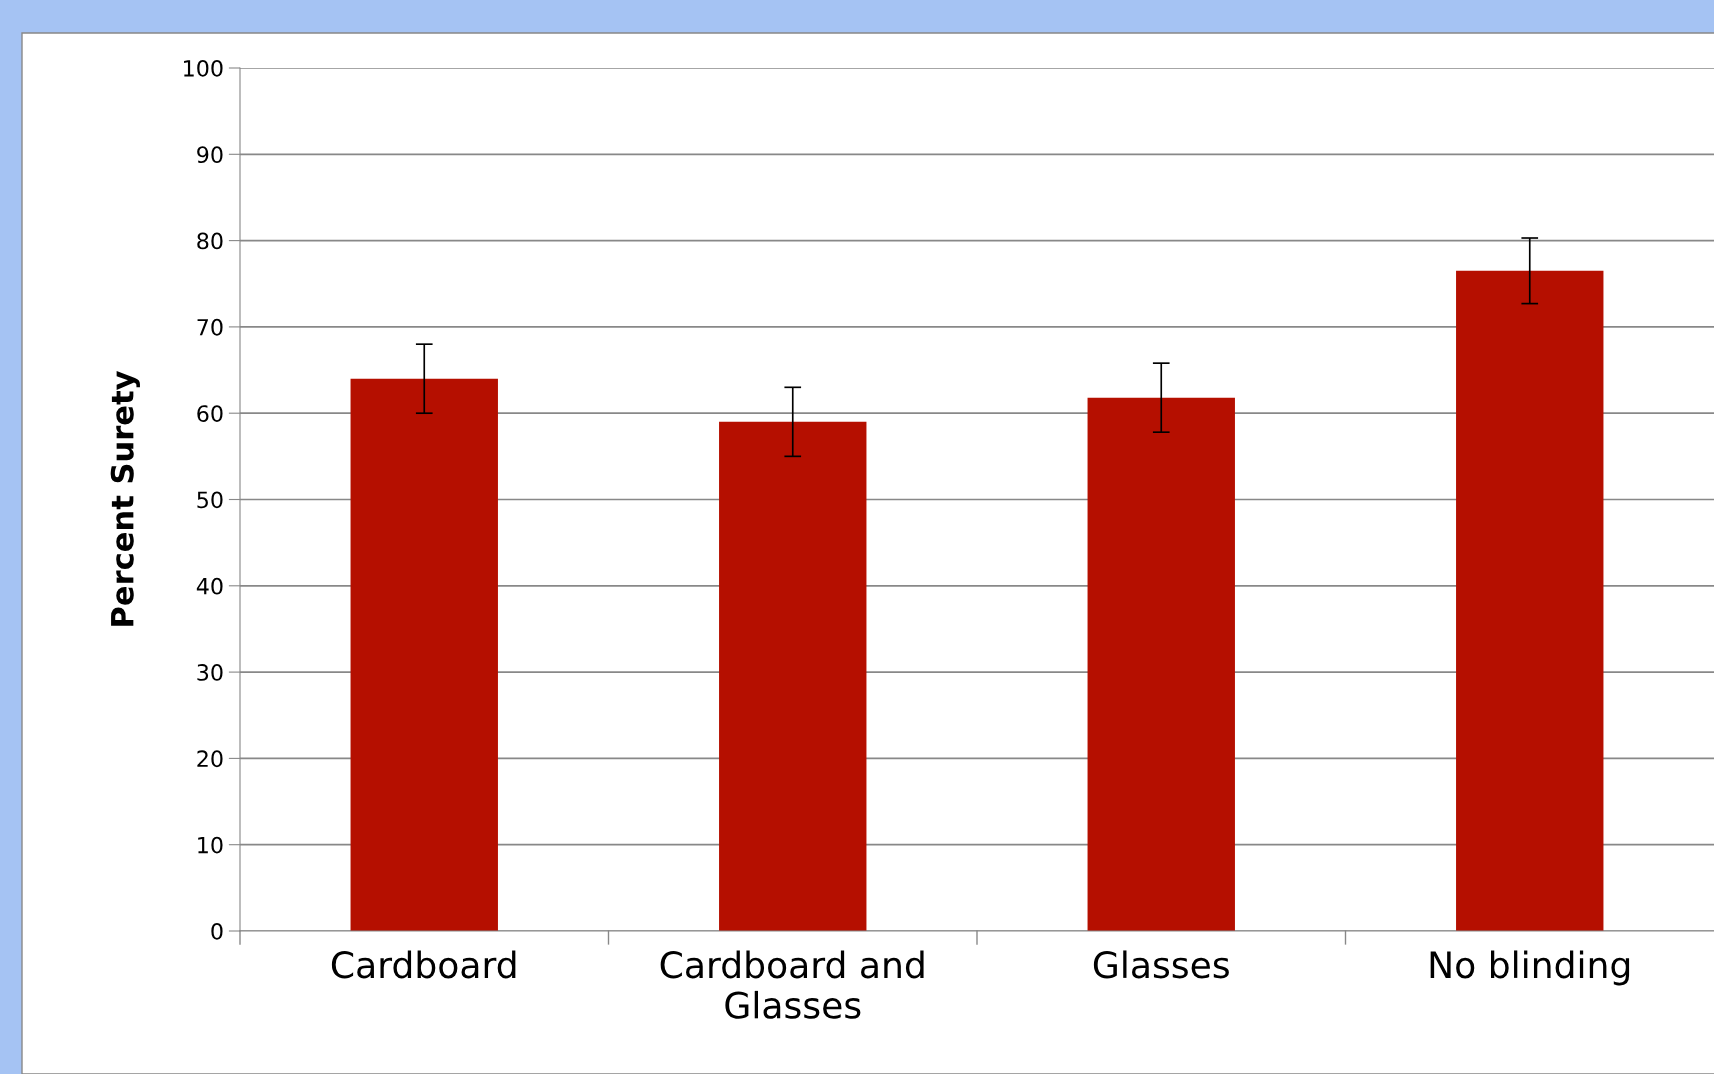  What do you see at coordinates (210, 672) in the screenshot?
I see `y-tick-label: 30` at bounding box center [210, 672].